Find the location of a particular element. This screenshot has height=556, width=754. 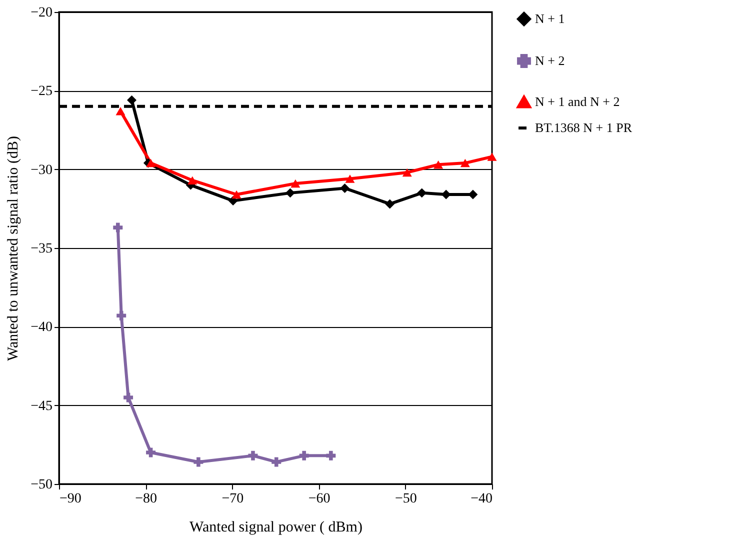

legend-label: N + 1 is located at coordinates (550, 18).